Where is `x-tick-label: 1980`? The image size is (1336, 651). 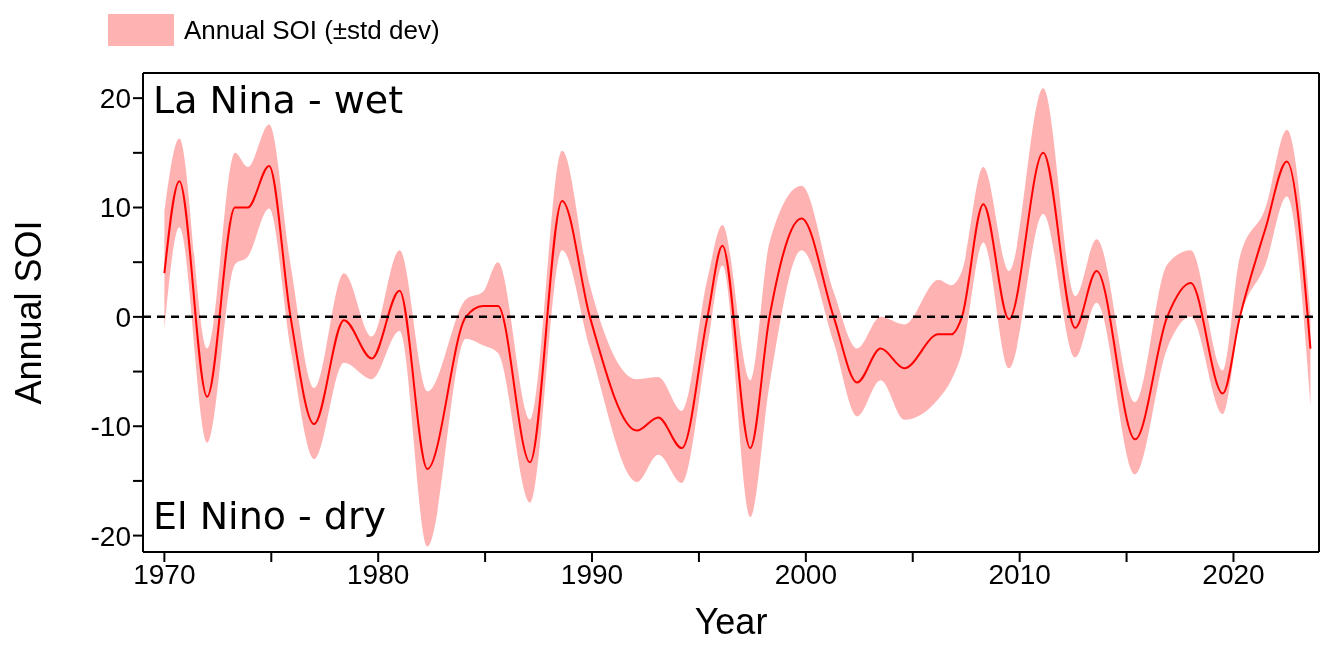 x-tick-label: 1980 is located at coordinates (378, 574).